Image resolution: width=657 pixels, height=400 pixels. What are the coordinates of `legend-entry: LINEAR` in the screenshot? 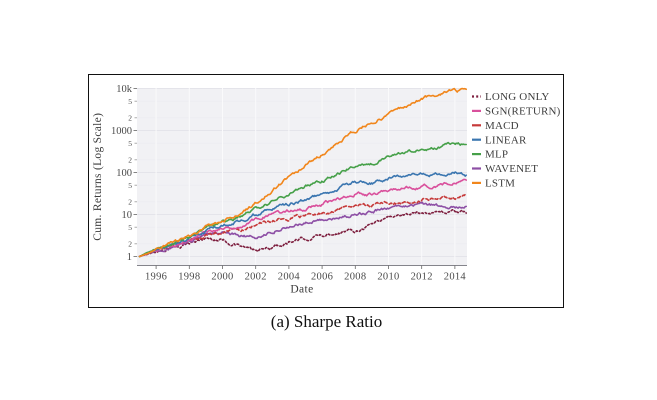 It's located at (499, 140).